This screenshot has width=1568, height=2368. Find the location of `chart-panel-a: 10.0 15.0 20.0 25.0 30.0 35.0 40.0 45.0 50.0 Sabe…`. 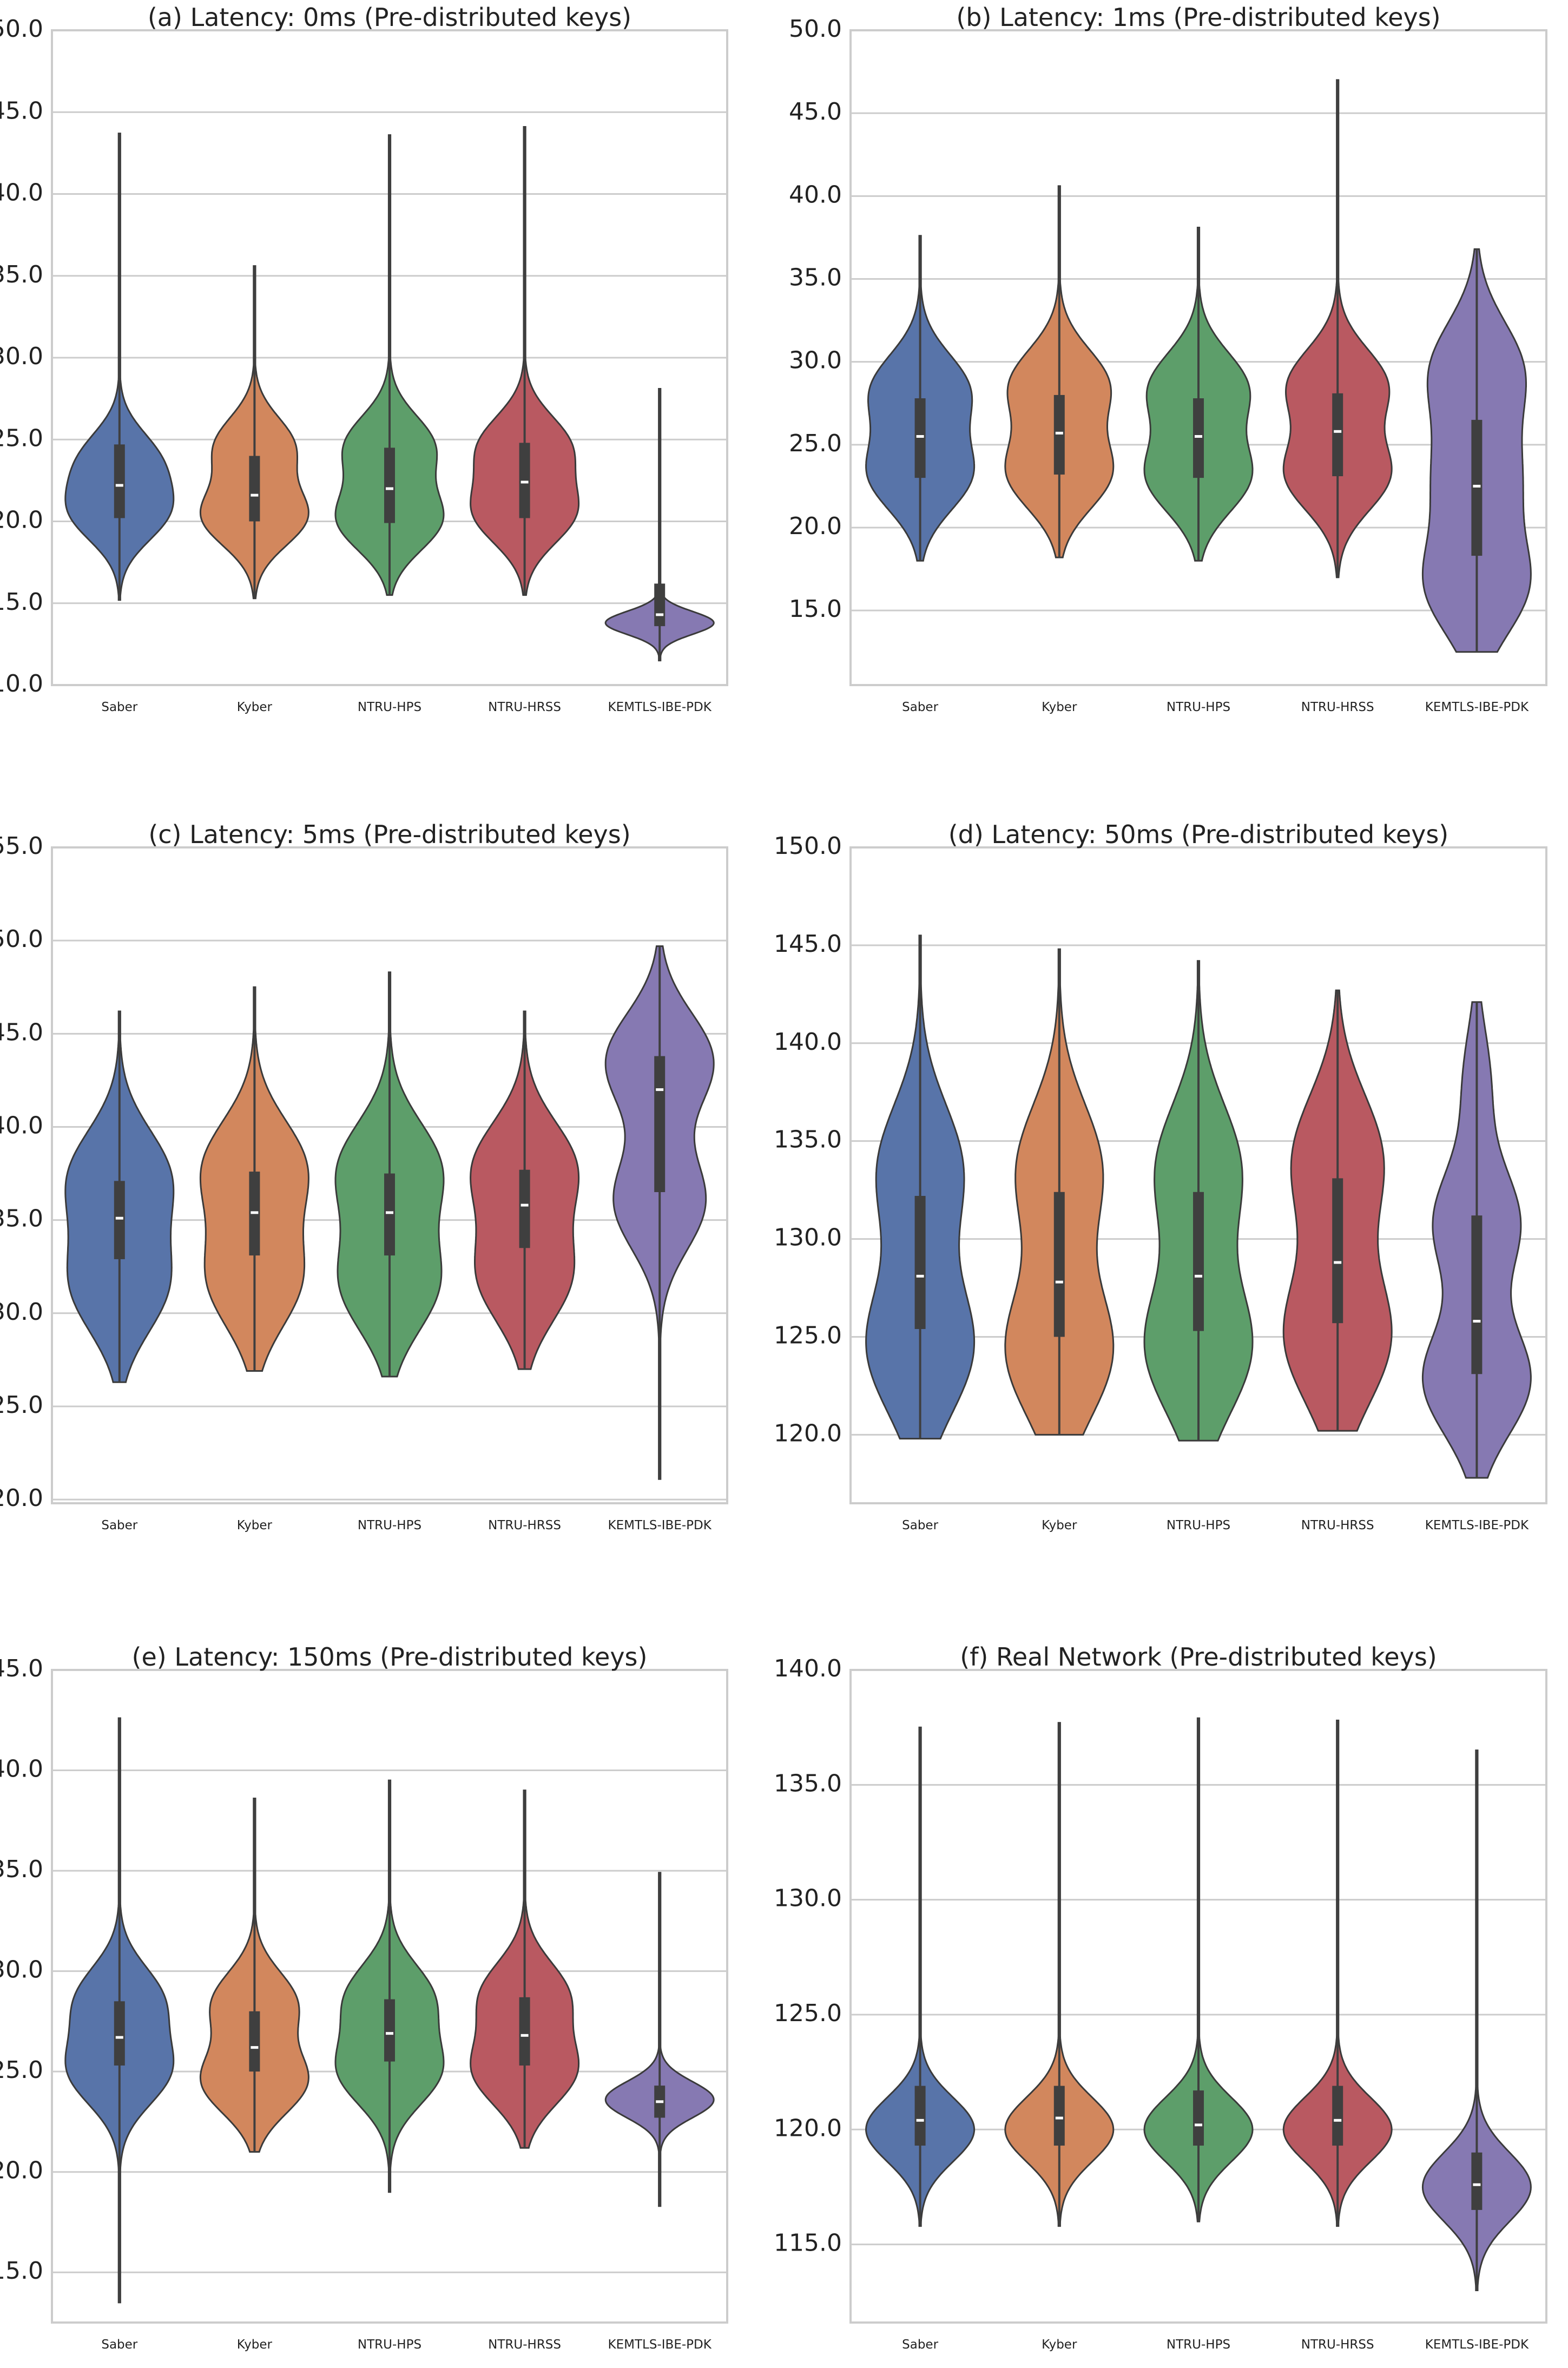

chart-panel-a: 10.0 15.0 20.0 25.0 30.0 35.0 40.0 45.0 50.0 Sabe… is located at coordinates (364, 359).